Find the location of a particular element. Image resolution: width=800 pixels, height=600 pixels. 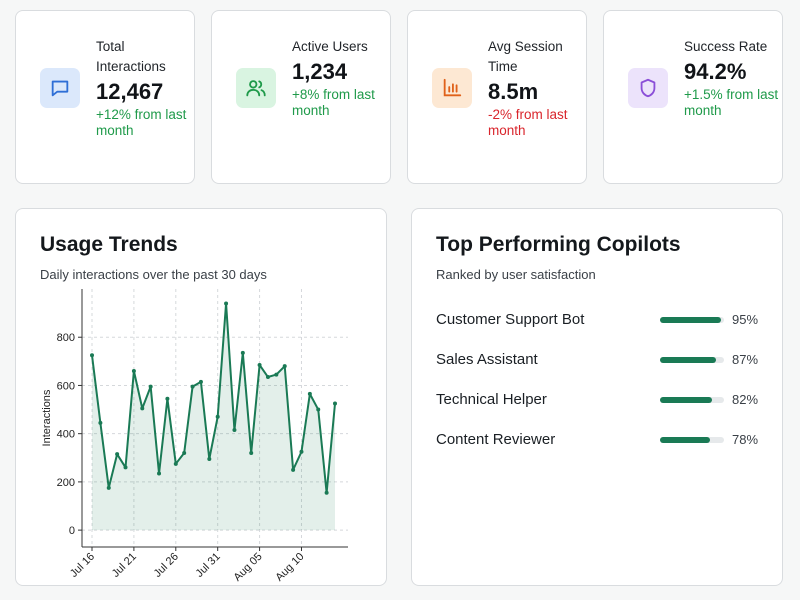

copilot-name: Technical Helper is located at coordinates (491, 399).